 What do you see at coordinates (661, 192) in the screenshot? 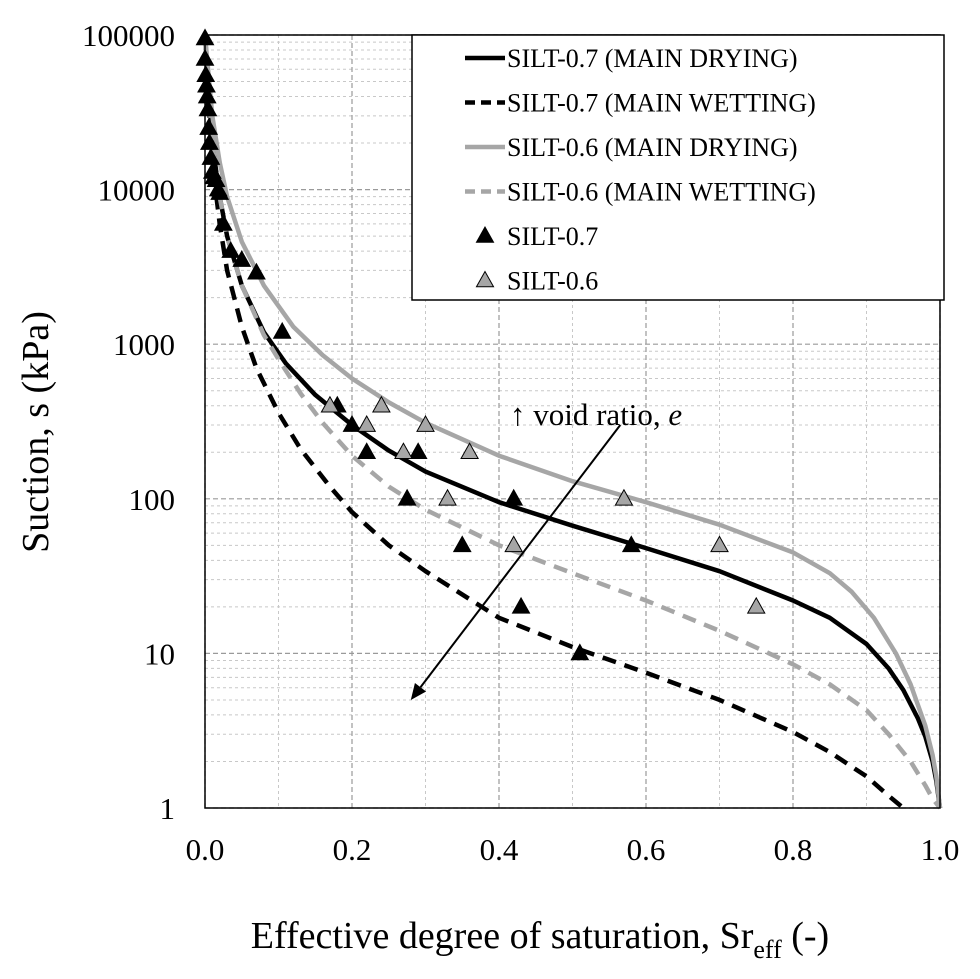
I see `legend-label: SILT-0.6 (MAIN WETTING)` at bounding box center [661, 192].